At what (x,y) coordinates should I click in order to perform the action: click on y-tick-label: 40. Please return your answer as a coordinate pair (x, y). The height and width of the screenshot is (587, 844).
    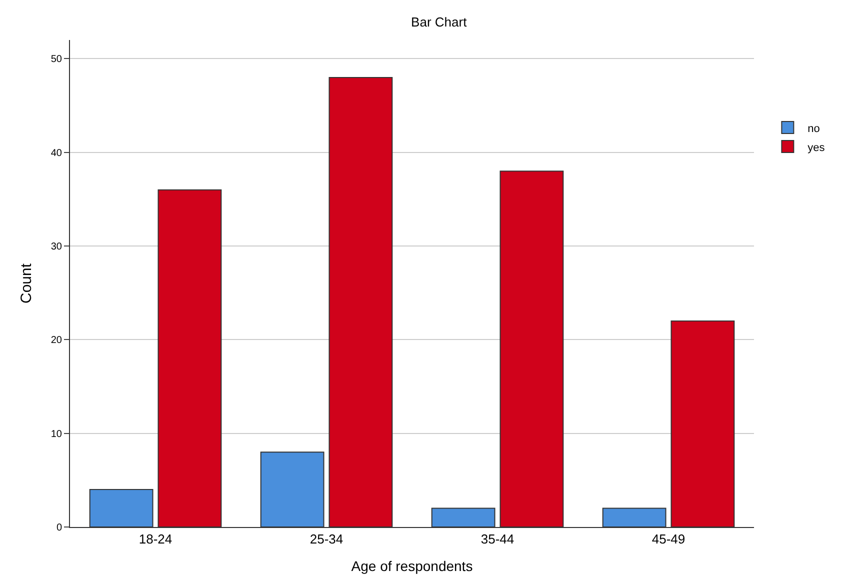
    Looking at the image, I should click on (56, 153).